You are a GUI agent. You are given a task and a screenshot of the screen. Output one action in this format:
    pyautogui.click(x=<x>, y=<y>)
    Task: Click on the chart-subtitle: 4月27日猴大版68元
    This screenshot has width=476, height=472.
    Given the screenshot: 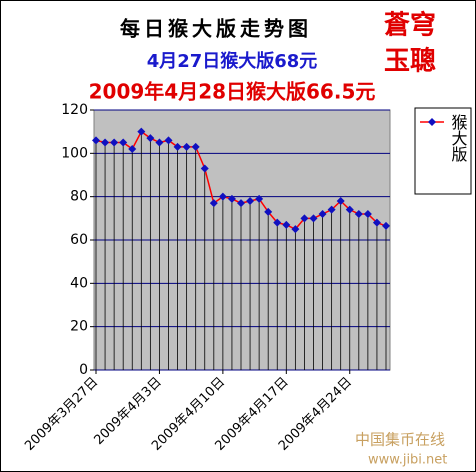 What is the action you would take?
    pyautogui.click(x=232, y=61)
    